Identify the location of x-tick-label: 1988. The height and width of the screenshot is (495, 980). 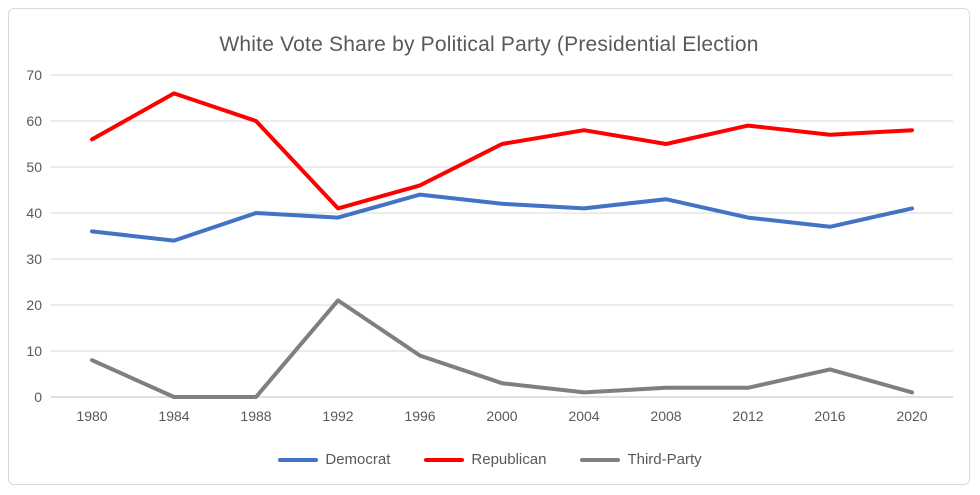
(255, 416).